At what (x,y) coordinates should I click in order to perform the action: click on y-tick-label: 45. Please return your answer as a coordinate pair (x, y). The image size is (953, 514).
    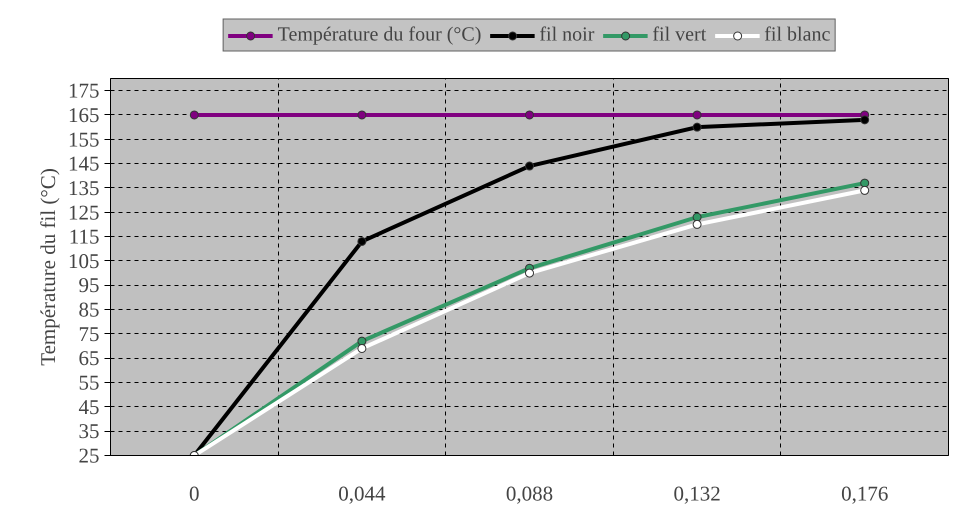
    Looking at the image, I should click on (89, 406).